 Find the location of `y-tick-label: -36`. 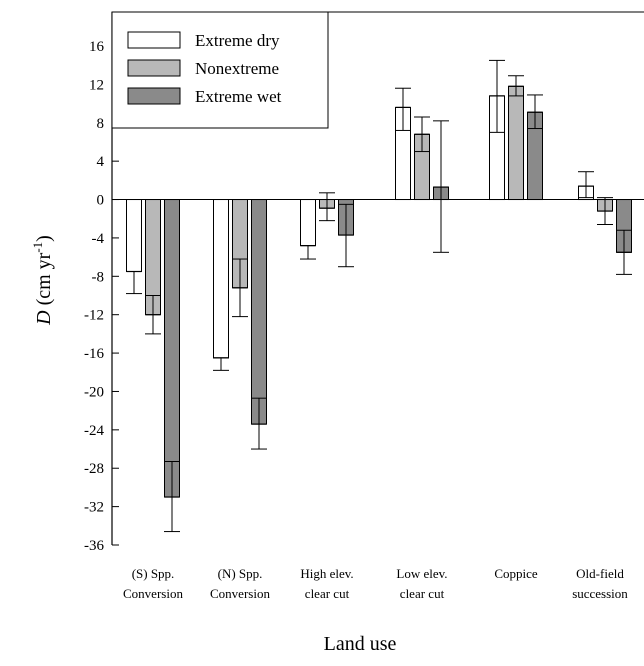

y-tick-label: -36 is located at coordinates (94, 546).